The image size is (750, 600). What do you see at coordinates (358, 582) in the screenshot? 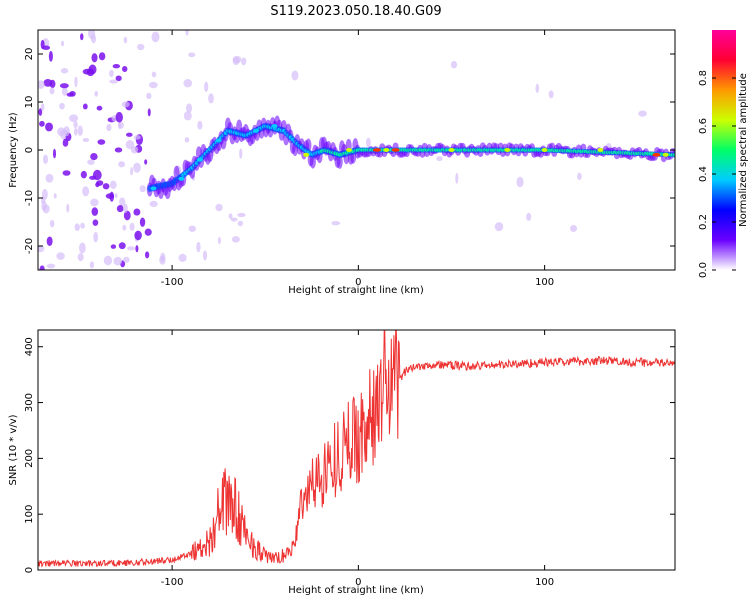
I see `x-tick-label: 0` at bounding box center [358, 582].